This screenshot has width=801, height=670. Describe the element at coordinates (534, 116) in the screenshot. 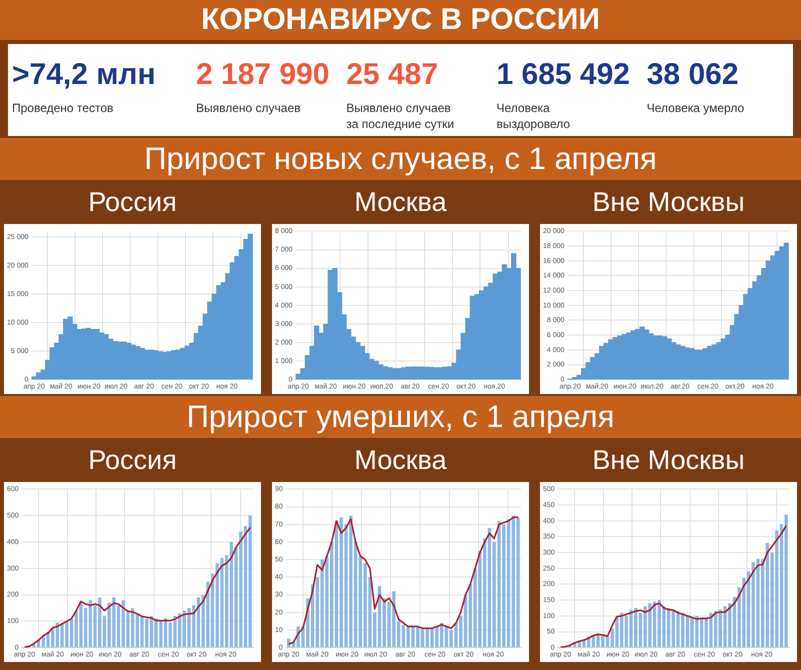

I see `text: Человека выздоровело` at that location.